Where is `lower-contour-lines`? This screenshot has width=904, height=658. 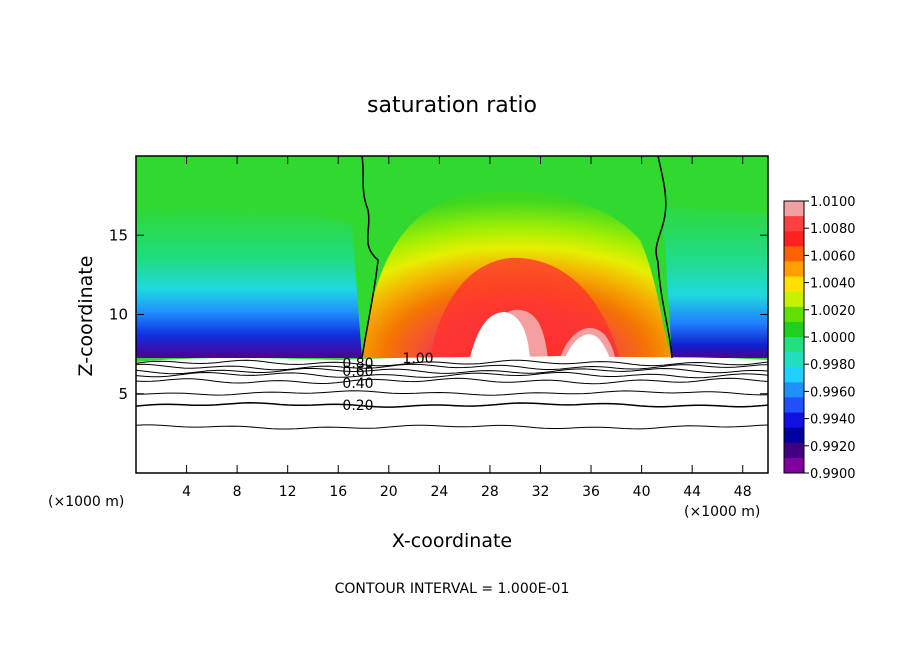 lower-contour-lines is located at coordinates (452, 394).